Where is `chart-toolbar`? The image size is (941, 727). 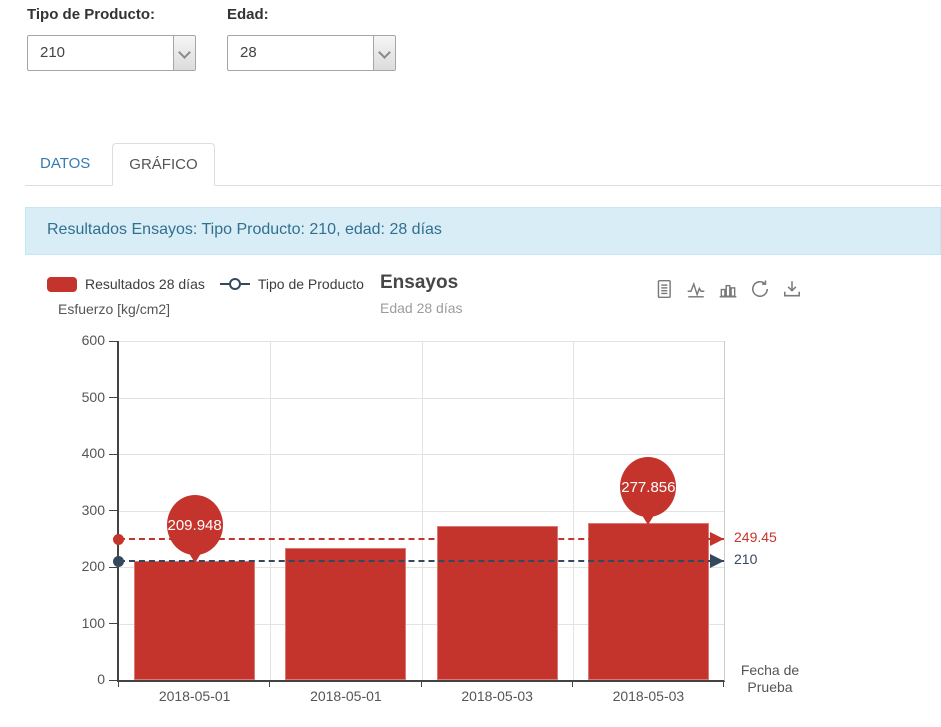 chart-toolbar is located at coordinates (728, 289).